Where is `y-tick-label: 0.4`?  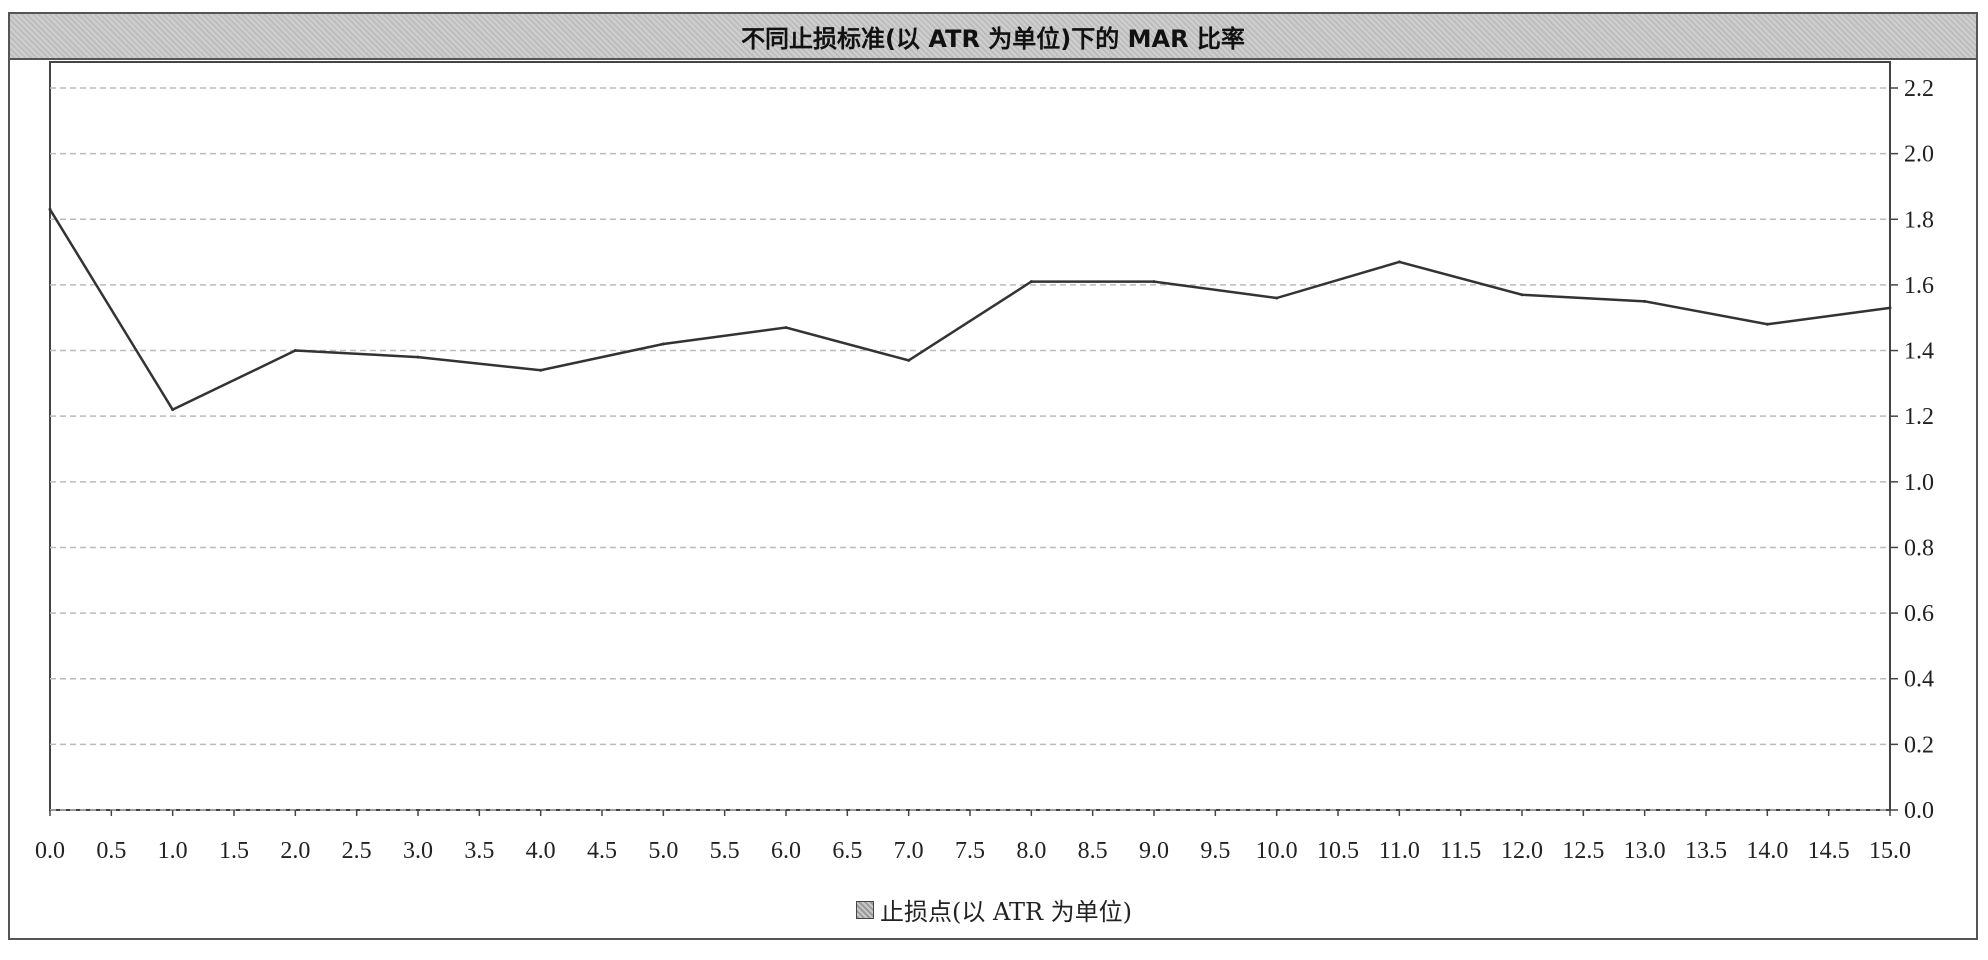
y-tick-label: 0.4 is located at coordinates (1919, 680).